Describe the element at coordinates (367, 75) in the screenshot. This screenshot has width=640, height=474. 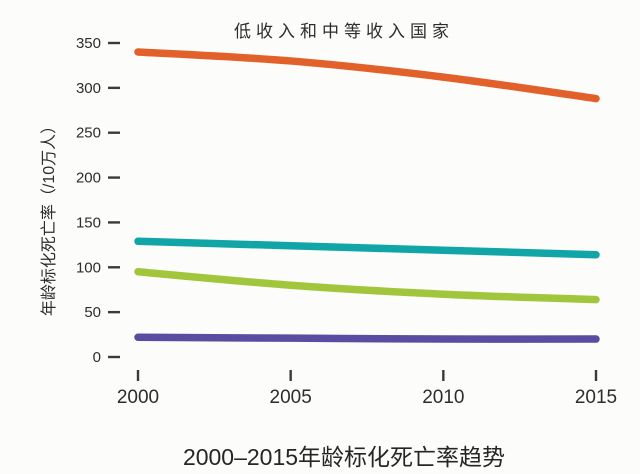
I see `orange-line` at that location.